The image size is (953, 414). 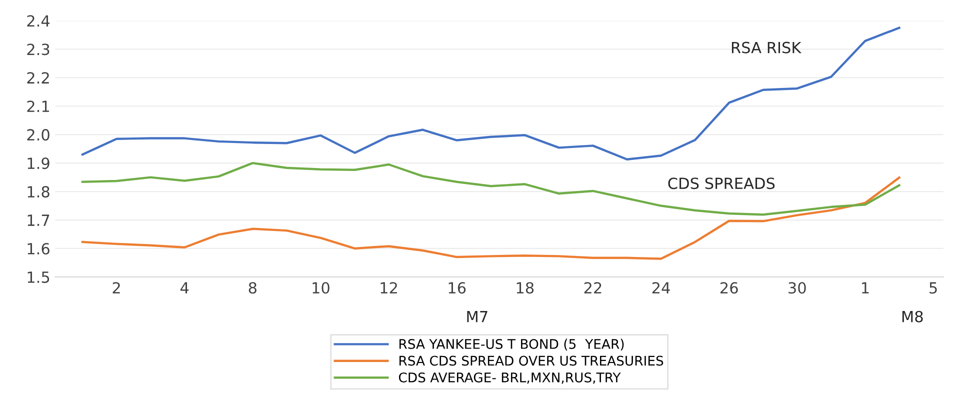 What do you see at coordinates (531, 361) in the screenshot?
I see `legend-label: RSA CDS SPREAD OVER US TREASURIES` at bounding box center [531, 361].